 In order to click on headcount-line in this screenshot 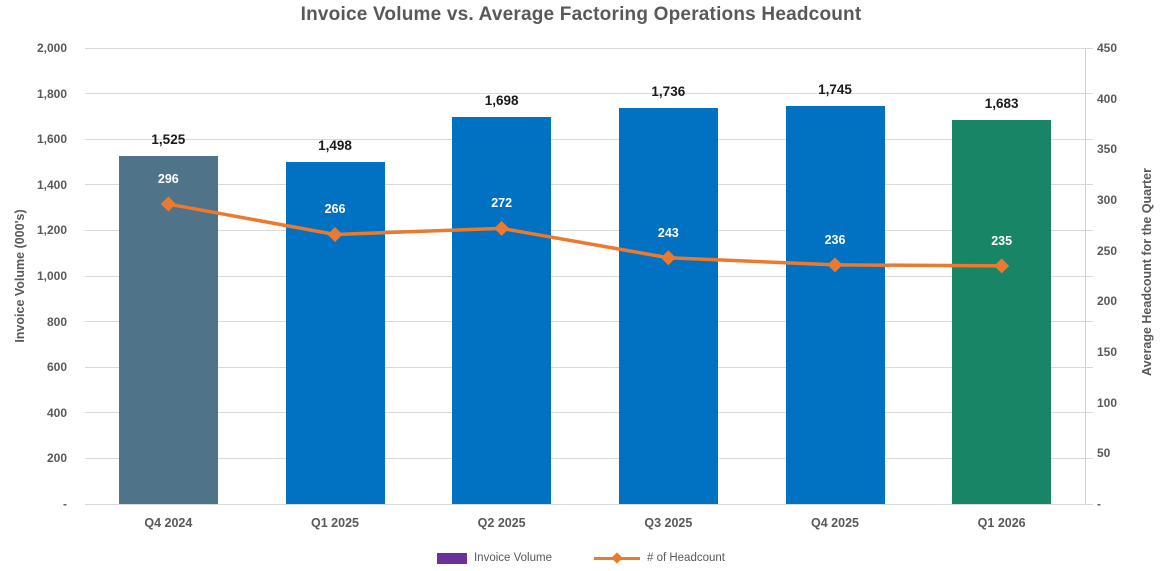, I will do `click(585, 235)`.